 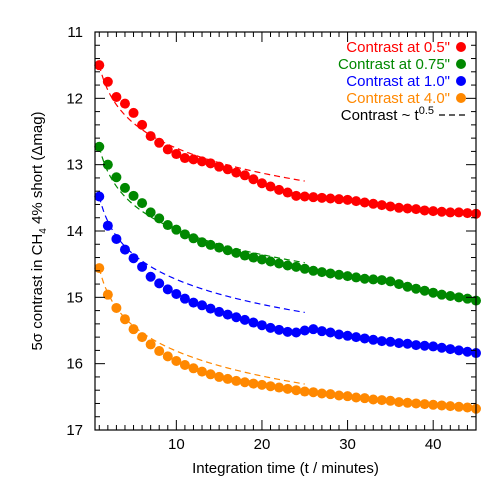 I want to click on y-tick-label-16: 16, so click(x=74, y=364).